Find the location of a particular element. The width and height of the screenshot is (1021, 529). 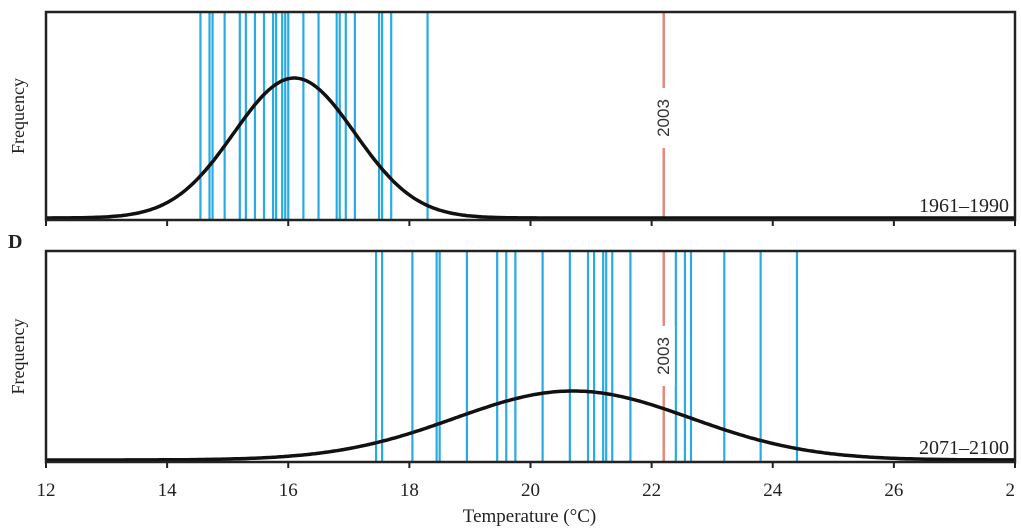

y-axis-label-bottom: Frequency is located at coordinates (18, 357).